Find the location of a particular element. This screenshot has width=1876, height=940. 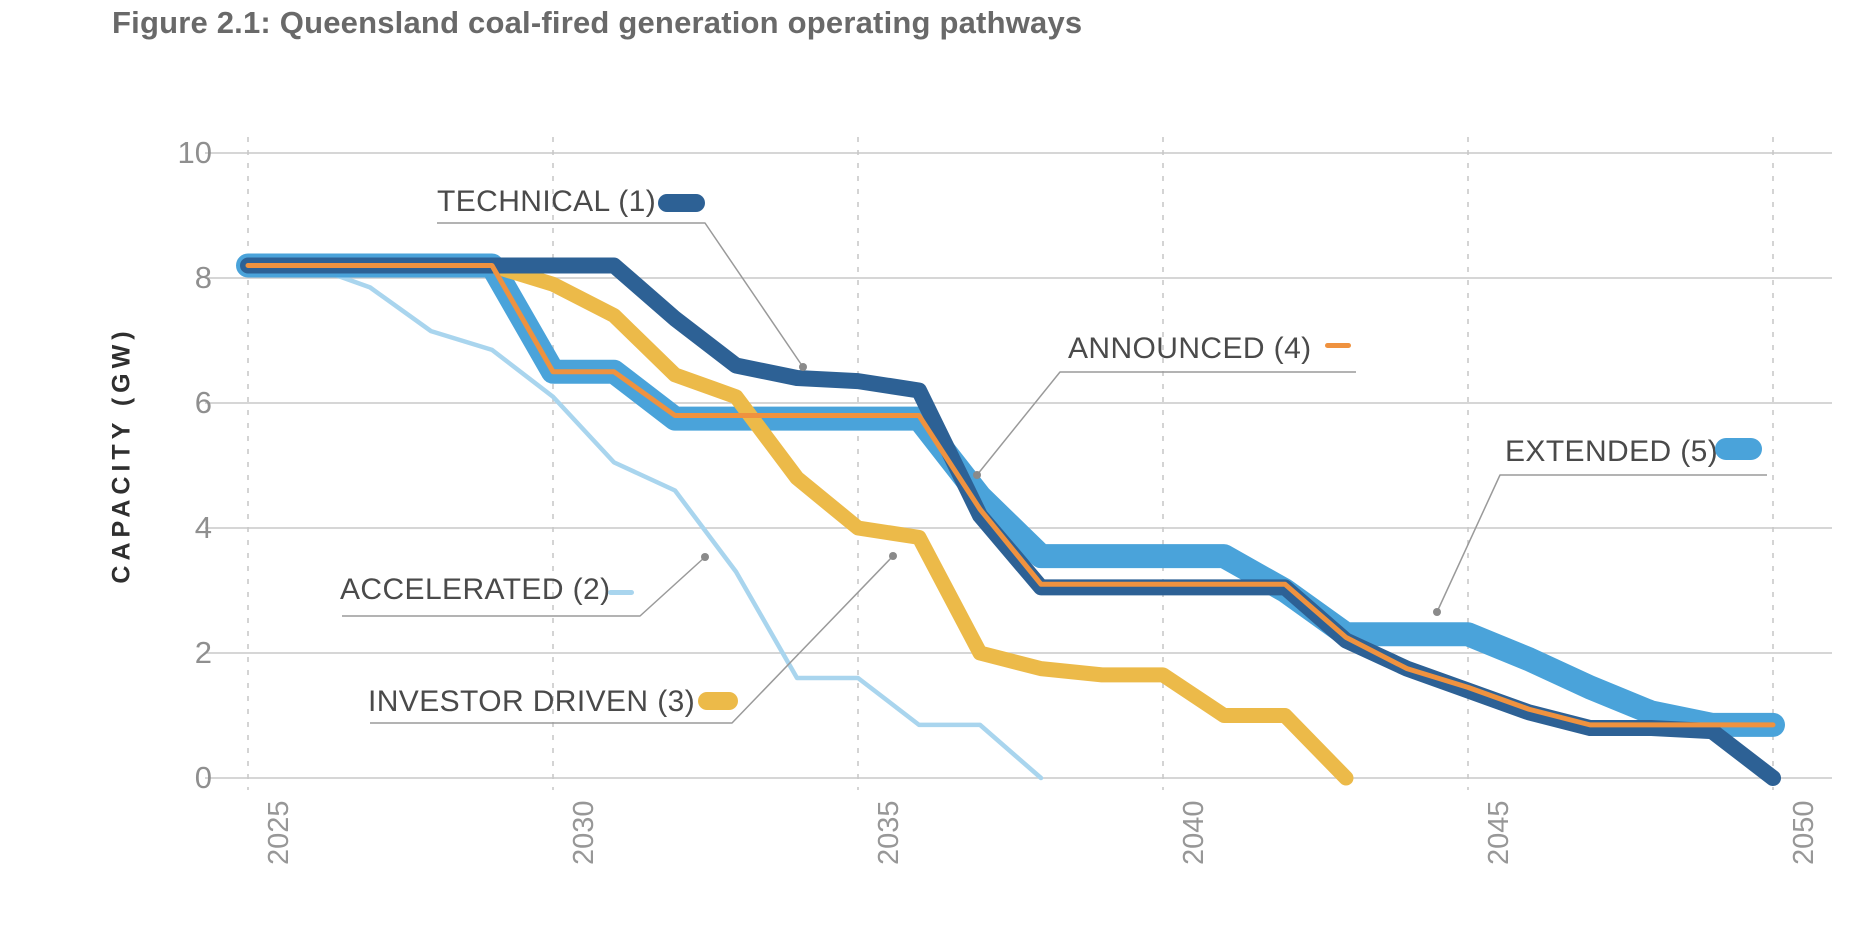

leader-dot-technical is located at coordinates (803, 367).